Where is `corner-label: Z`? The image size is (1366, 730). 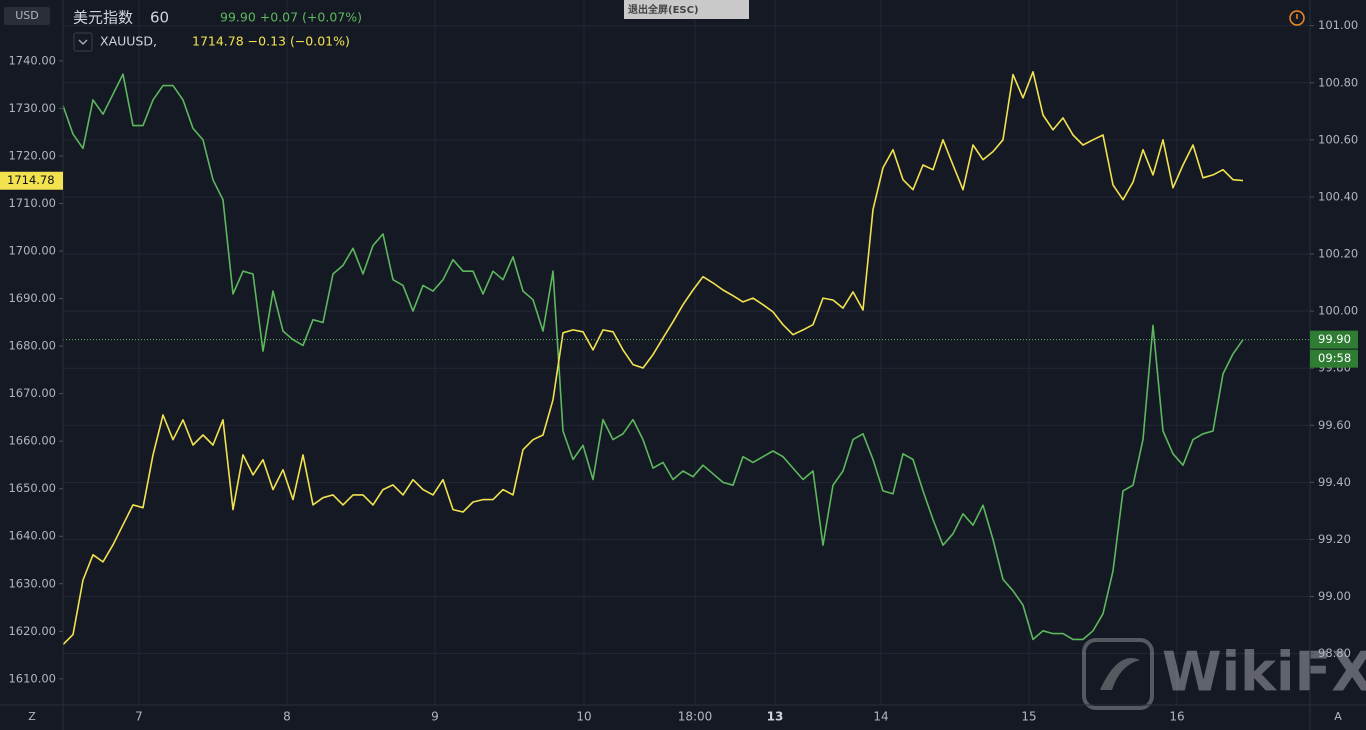 corner-label: Z is located at coordinates (32, 716).